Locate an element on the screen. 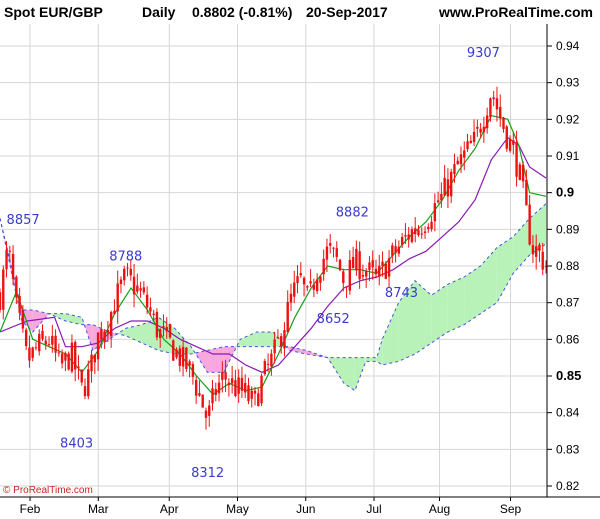 Image resolution: width=600 pixels, height=519 pixels. x-tick-label: Mar is located at coordinates (98, 509).